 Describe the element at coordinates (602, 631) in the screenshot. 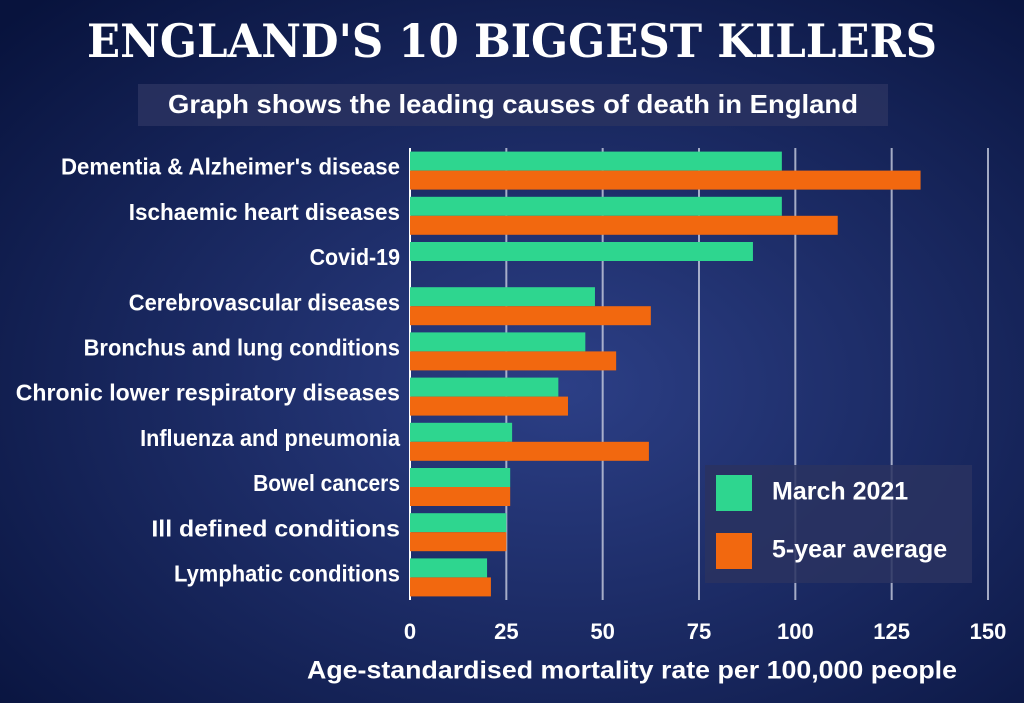

I see `x-tick-label: 50` at that location.